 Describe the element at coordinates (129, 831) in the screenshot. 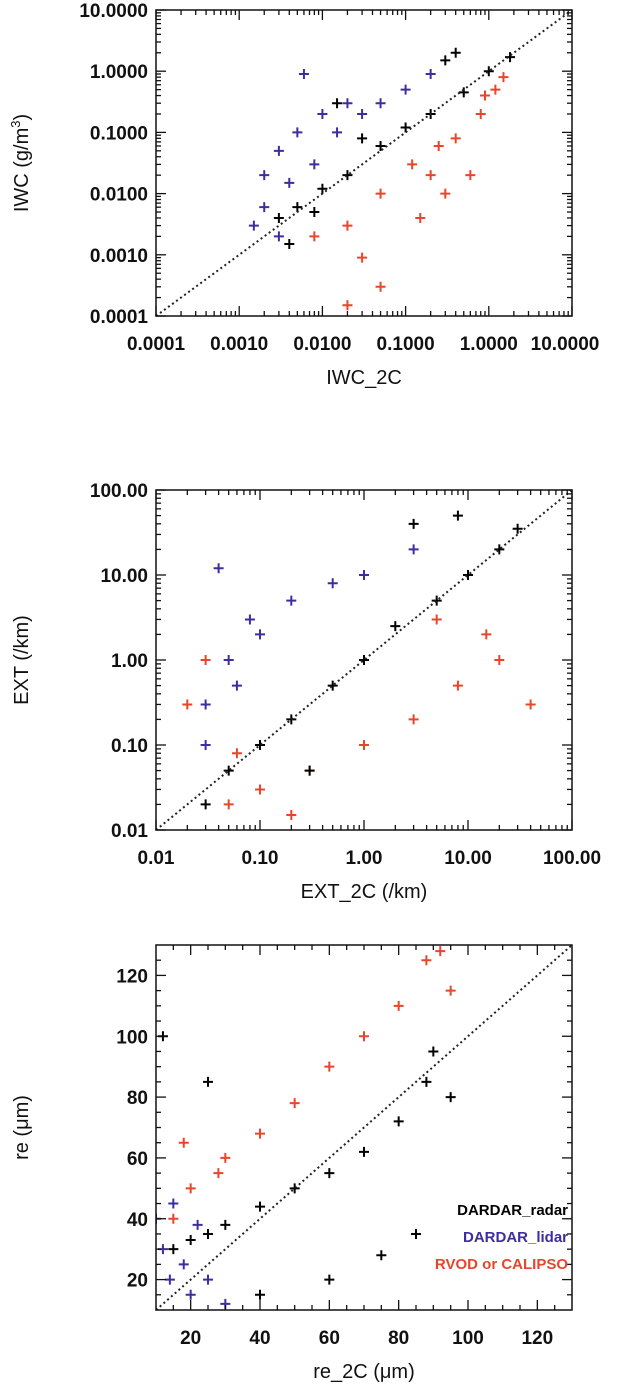

I see `y-tick-label: 0.01` at that location.